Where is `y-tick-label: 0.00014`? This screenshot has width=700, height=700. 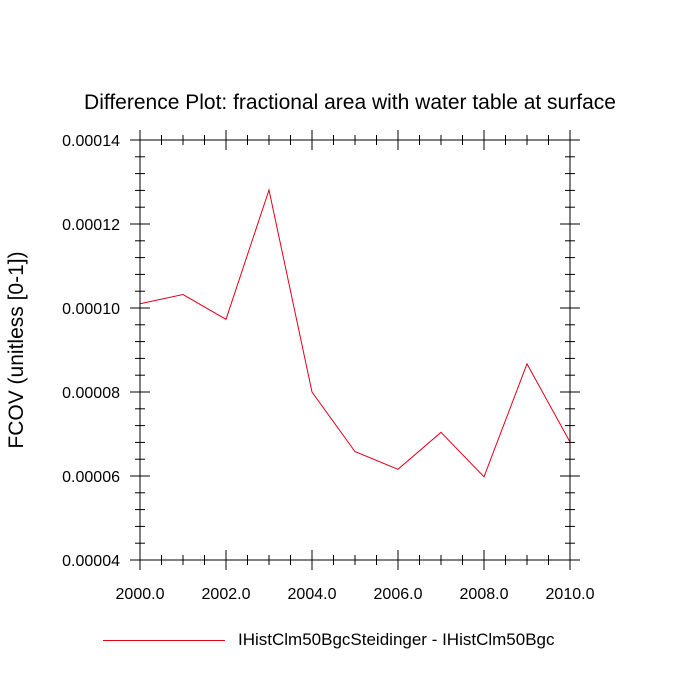
y-tick-label: 0.00014 is located at coordinates (91, 141).